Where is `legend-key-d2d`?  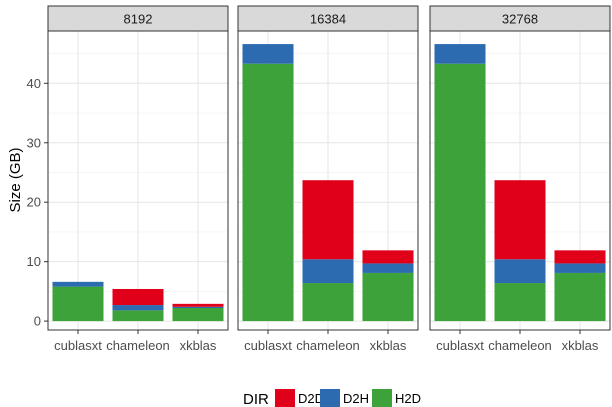
legend-key-d2d is located at coordinates (285, 398).